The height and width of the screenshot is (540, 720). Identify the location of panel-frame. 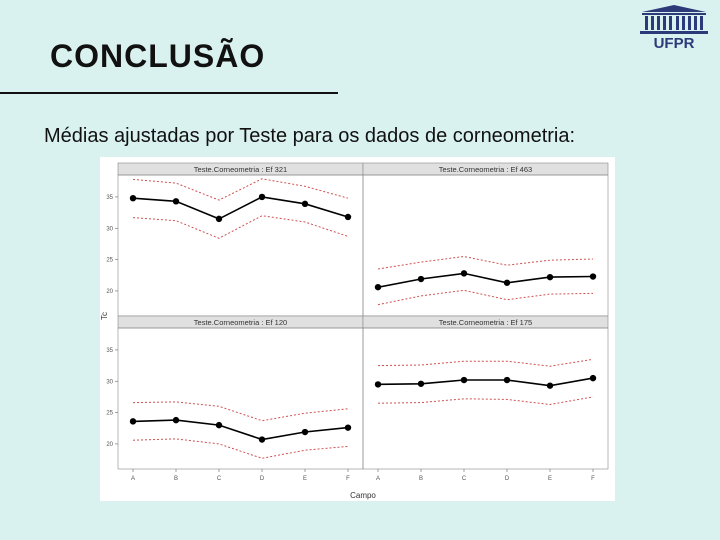
(485, 398).